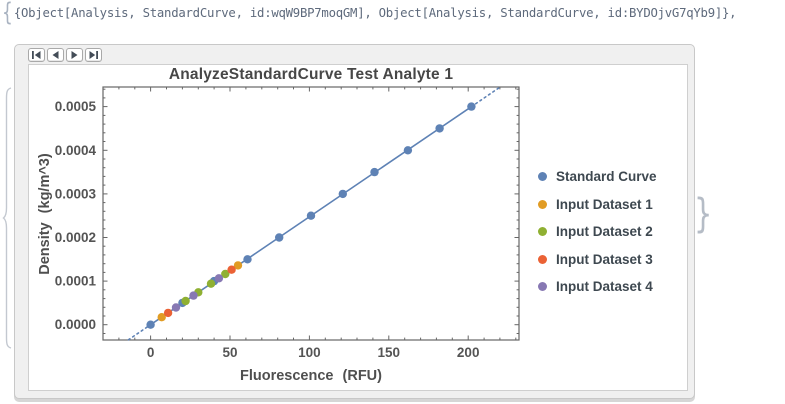 The height and width of the screenshot is (404, 785). I want to click on legend-item: Input Dataset 3, so click(597, 260).